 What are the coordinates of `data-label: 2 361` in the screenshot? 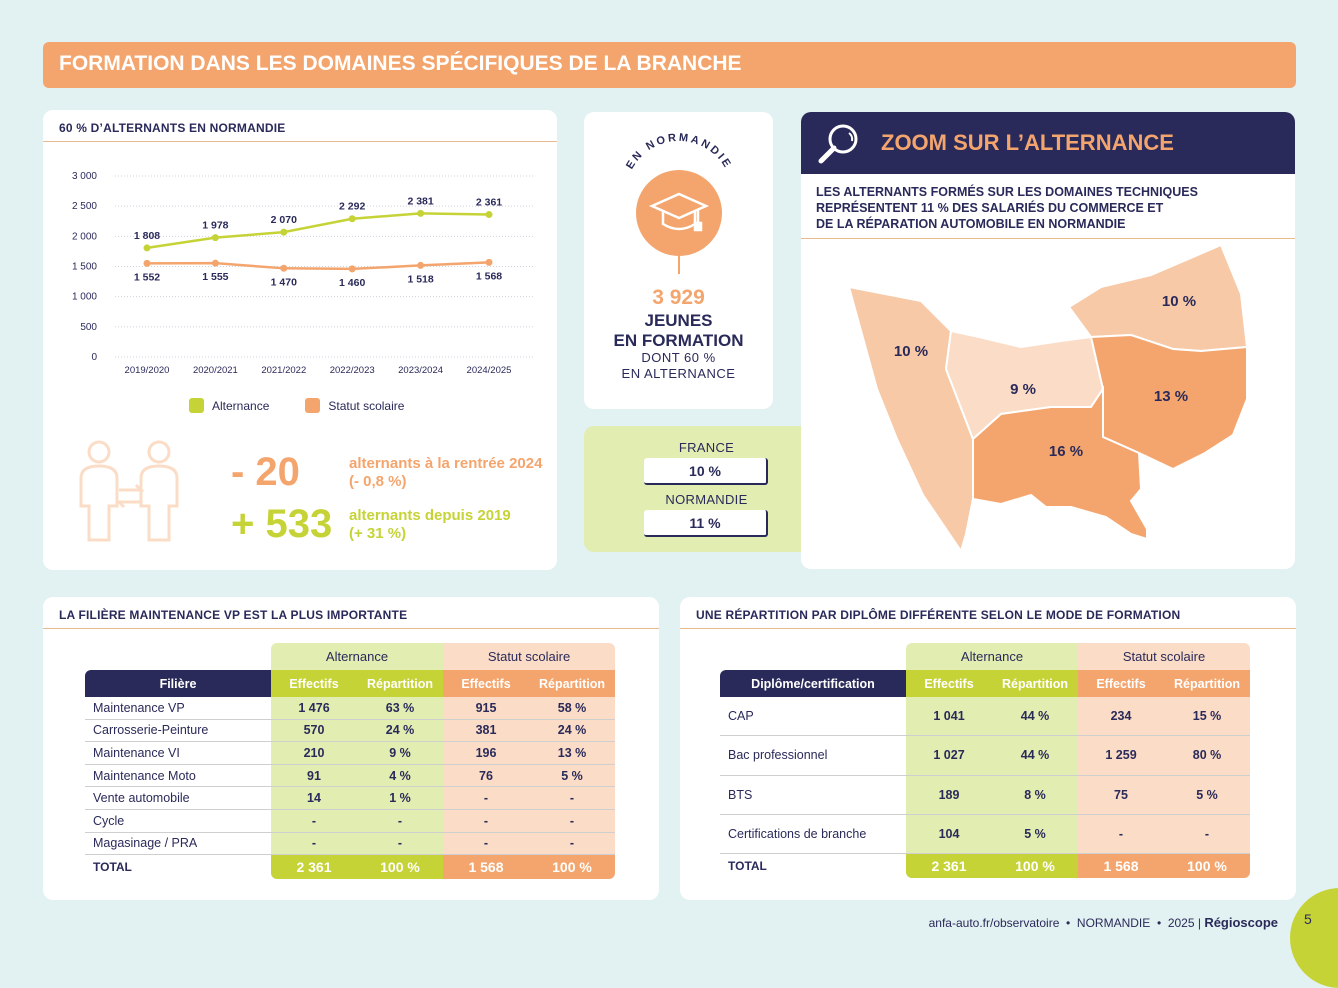 It's located at (489, 203).